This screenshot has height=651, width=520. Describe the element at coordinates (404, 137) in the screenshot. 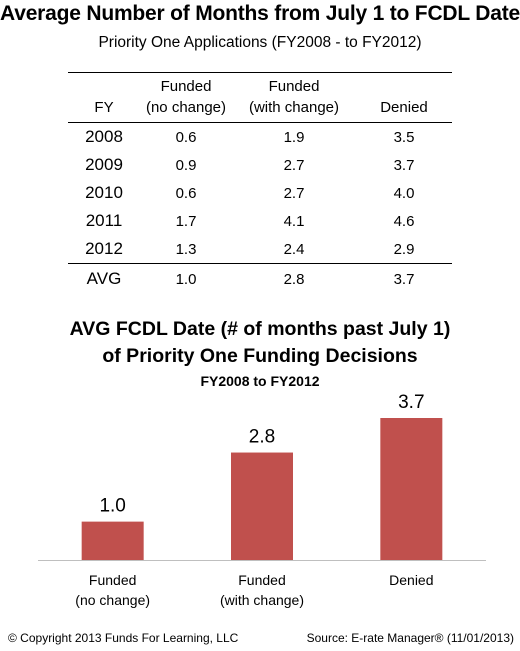

I see `table-cell: 3.5` at that location.